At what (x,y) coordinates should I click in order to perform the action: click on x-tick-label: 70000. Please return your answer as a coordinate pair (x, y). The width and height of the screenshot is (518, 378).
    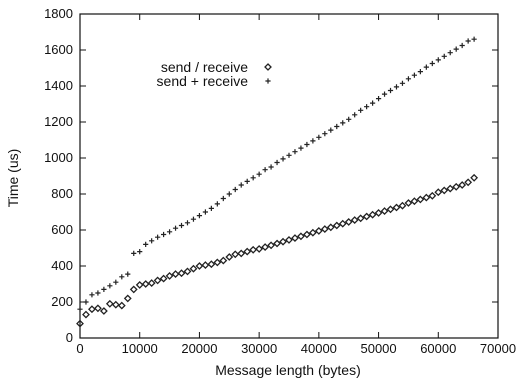
    Looking at the image, I should click on (498, 348).